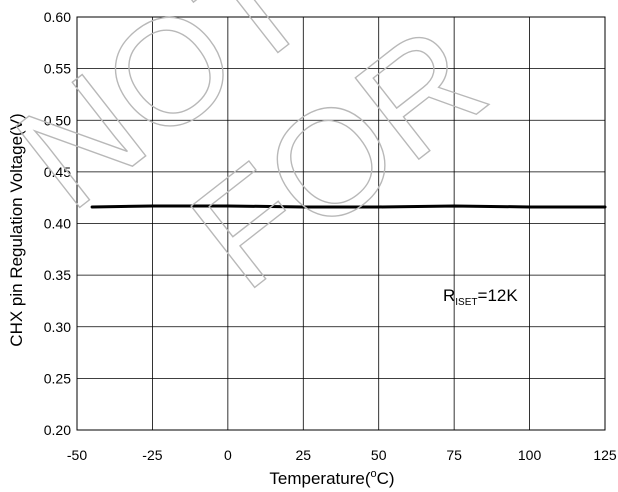 The height and width of the screenshot is (492, 618). I want to click on y-tick-label: 0.60, so click(57, 17).